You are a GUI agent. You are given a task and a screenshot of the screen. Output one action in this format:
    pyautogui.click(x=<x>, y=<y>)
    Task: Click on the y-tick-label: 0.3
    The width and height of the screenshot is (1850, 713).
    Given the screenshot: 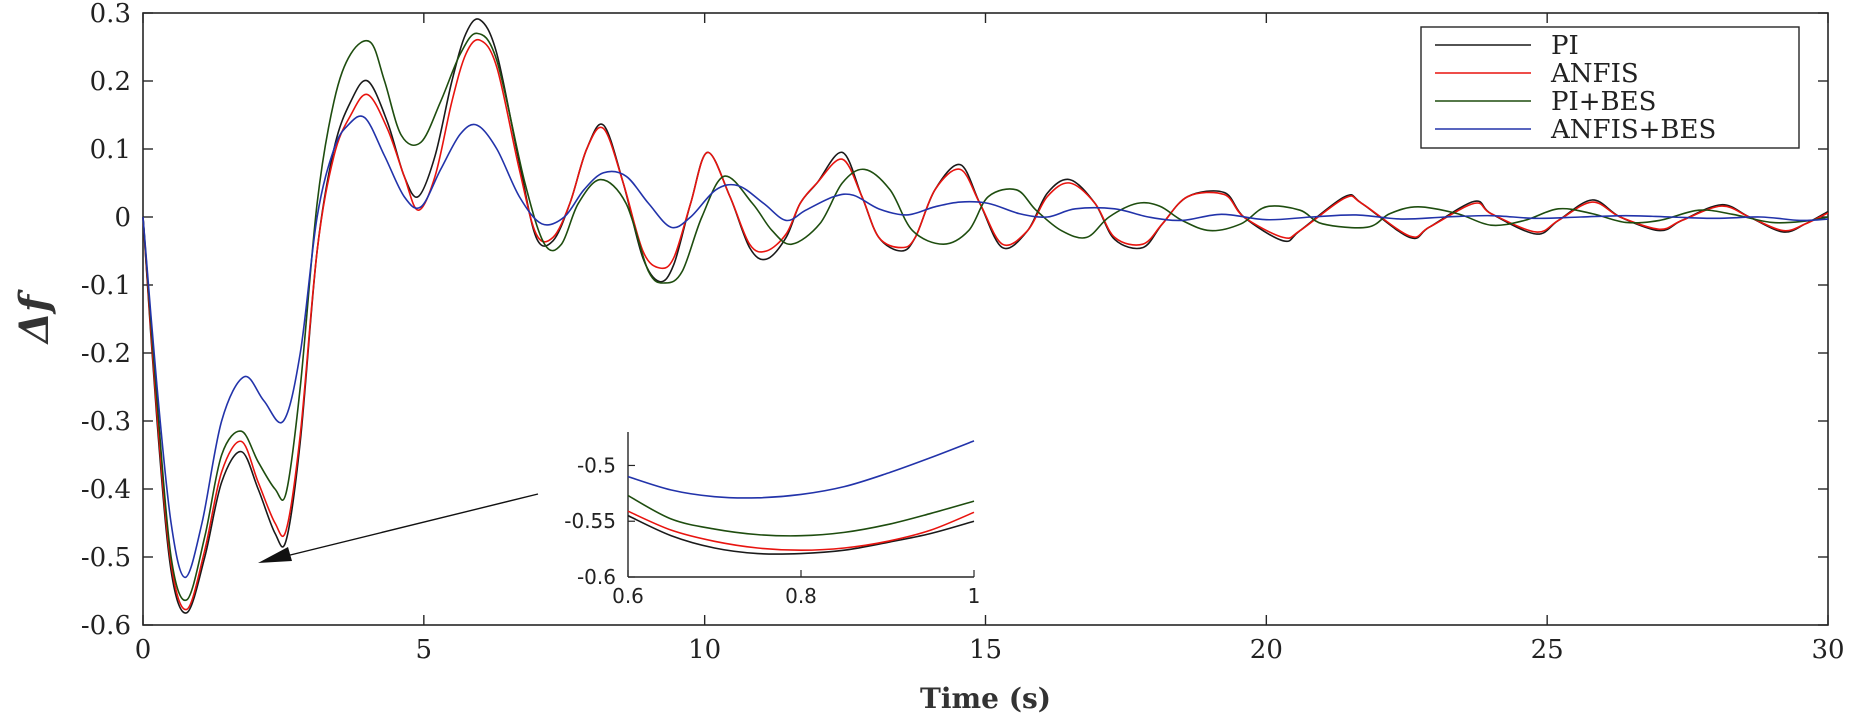 What is the action you would take?
    pyautogui.click(x=110, y=14)
    